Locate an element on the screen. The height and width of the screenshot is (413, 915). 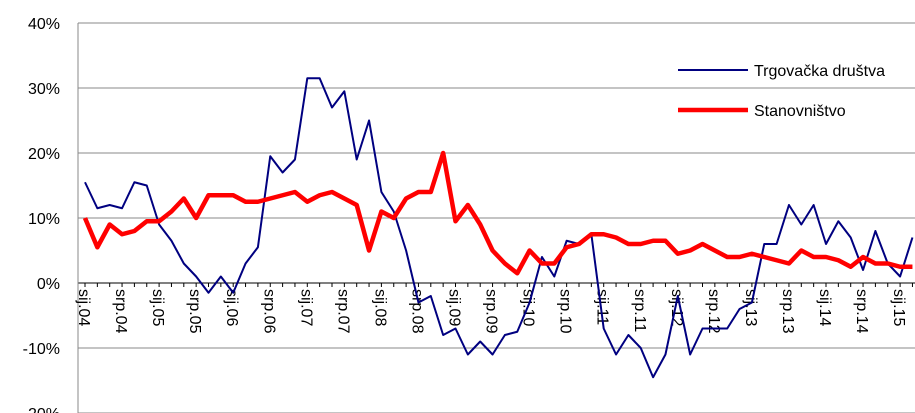
legend-label: Stanovništvo is located at coordinates (800, 111).